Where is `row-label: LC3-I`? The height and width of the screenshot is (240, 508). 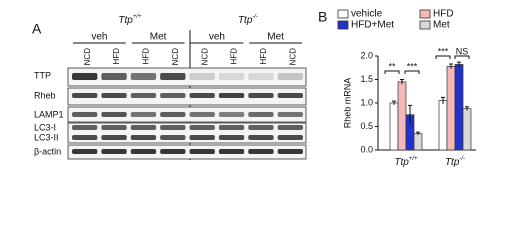 row-label: LC3-I is located at coordinates (45, 127).